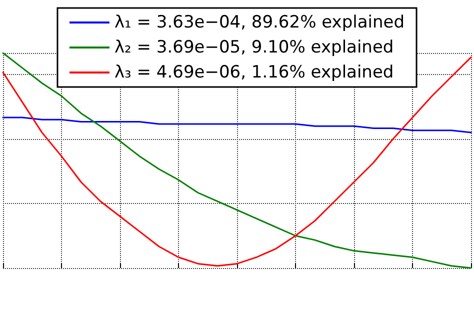 The width and height of the screenshot is (474, 316). What do you see at coordinates (254, 48) in the screenshot?
I see `legend-label: λ₂ = 3.69e−05, 9.10% explained` at bounding box center [254, 48].